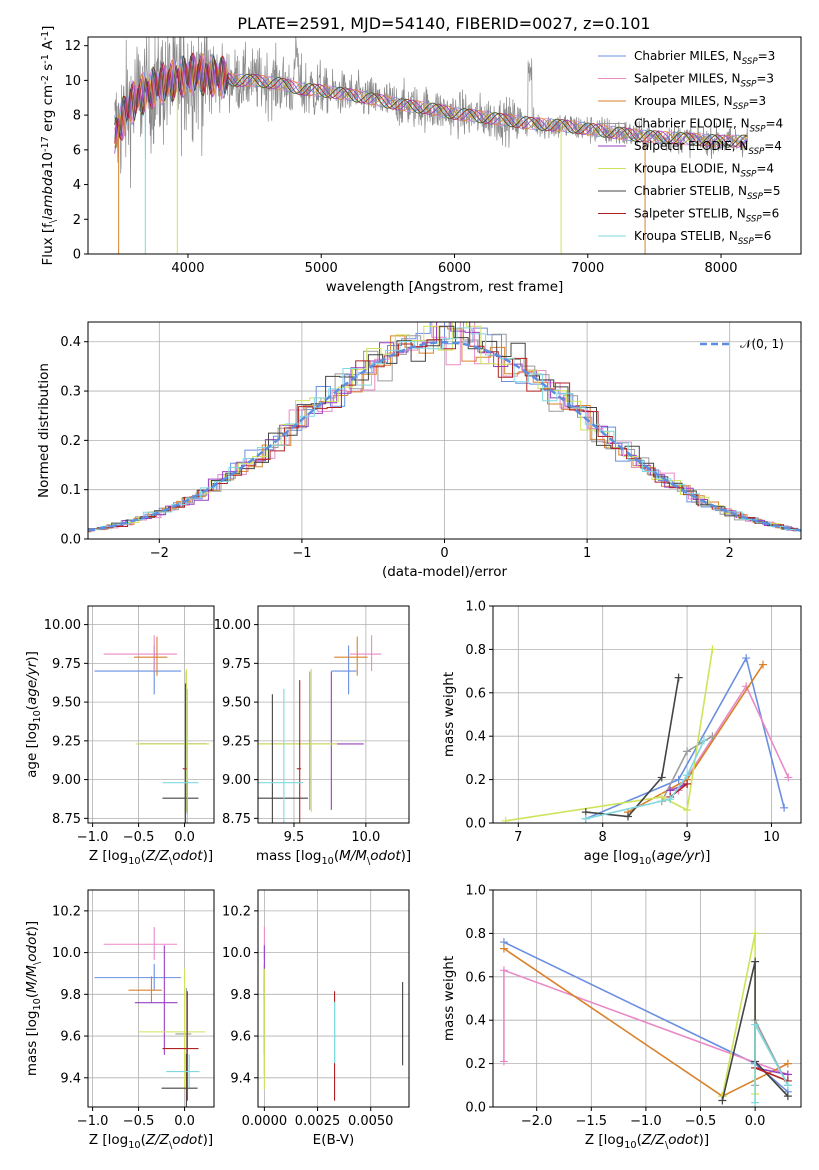 Image resolution: width=819 pixels, height=1170 pixels. What do you see at coordinates (139, 837) in the screenshot?
I see `x-tick-label: −0.5` at bounding box center [139, 837].